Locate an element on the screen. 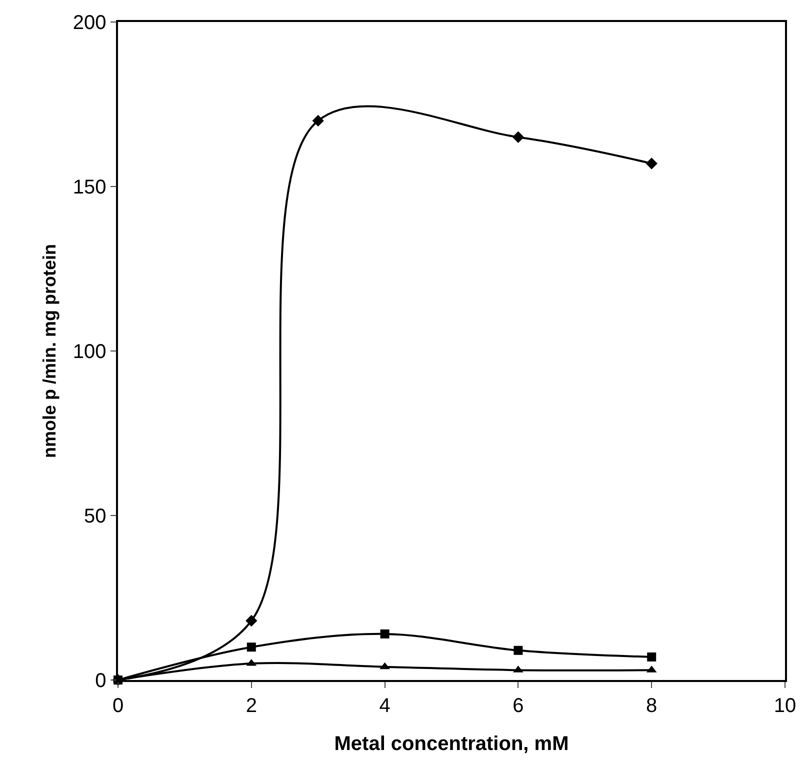  y-tick-label: 200 is located at coordinates (89, 23).